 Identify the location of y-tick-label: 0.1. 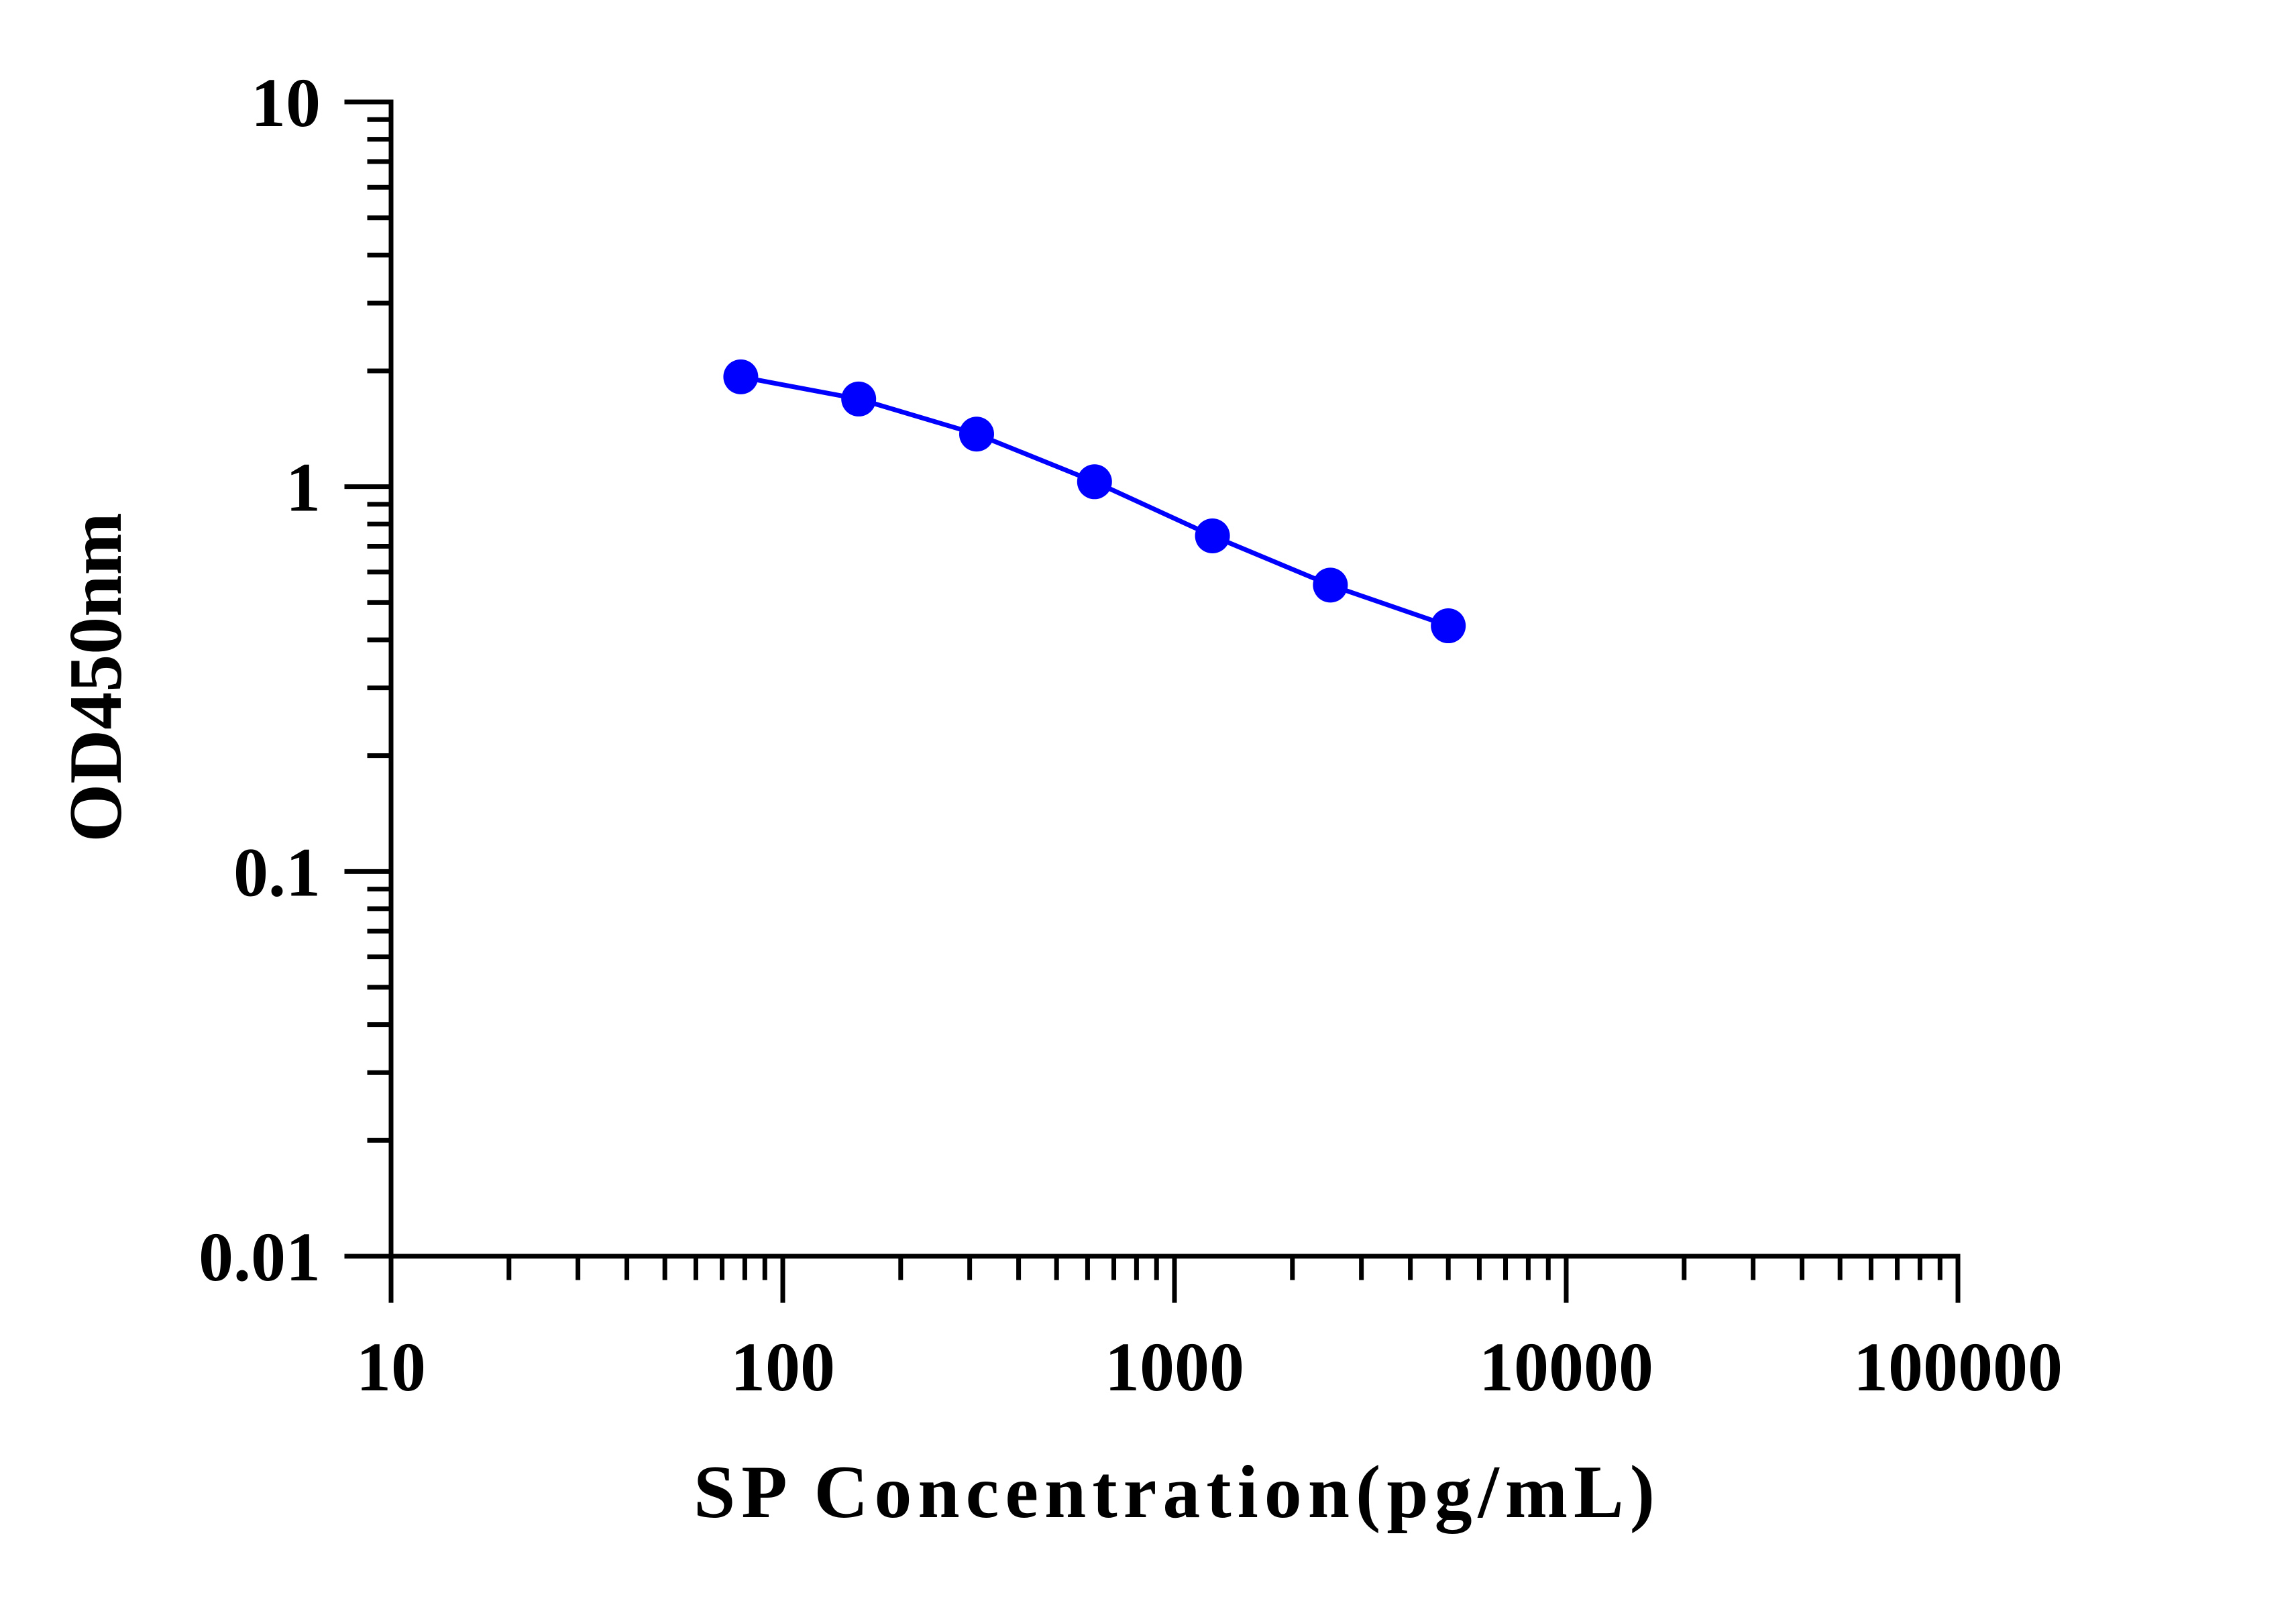
(277, 872).